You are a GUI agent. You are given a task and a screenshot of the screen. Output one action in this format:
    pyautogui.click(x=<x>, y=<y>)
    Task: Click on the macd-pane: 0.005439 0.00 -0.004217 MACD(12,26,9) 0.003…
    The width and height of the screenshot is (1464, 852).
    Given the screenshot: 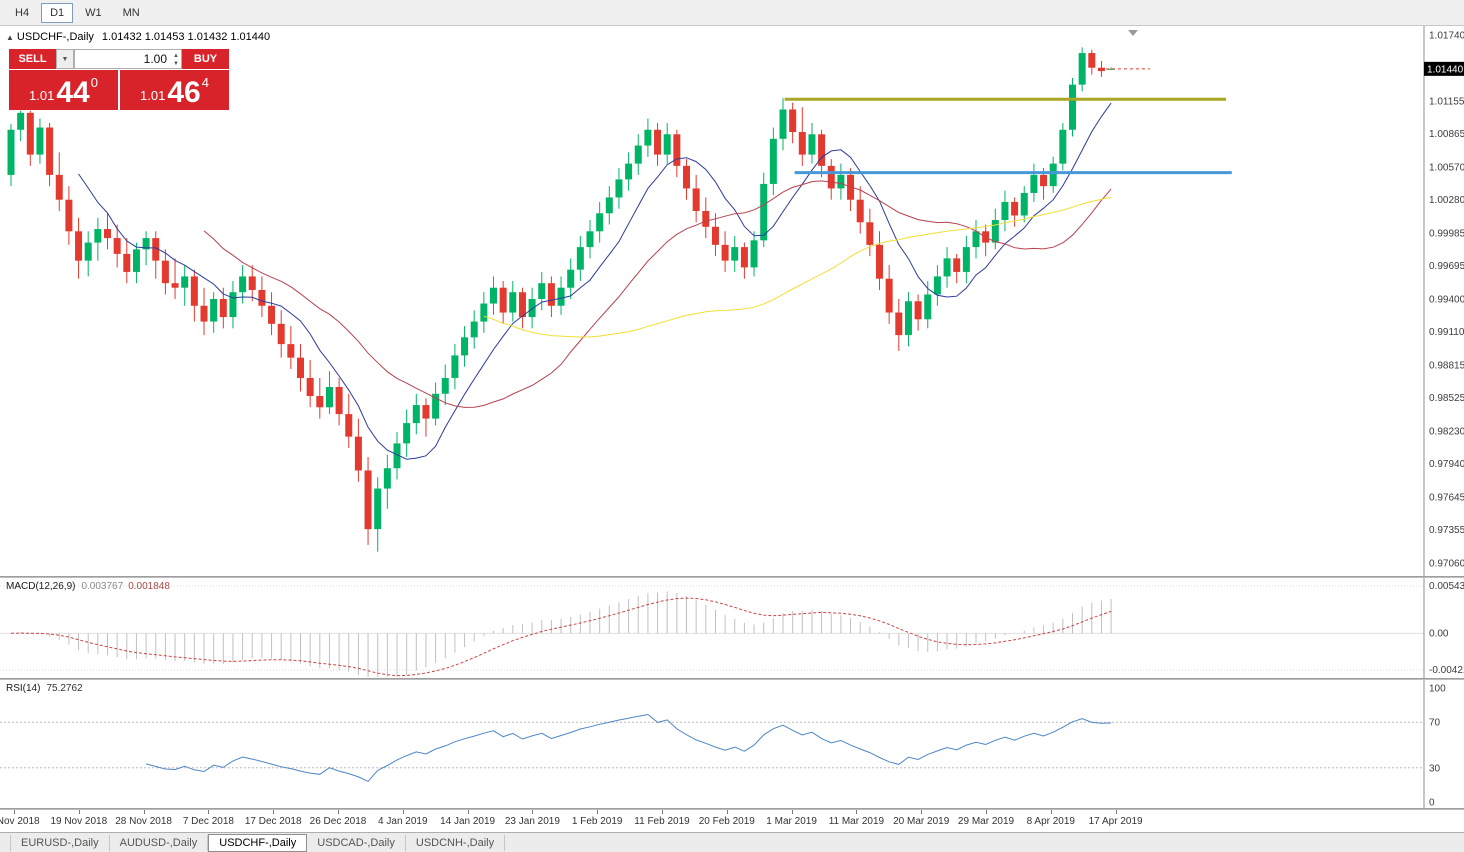 What is the action you would take?
    pyautogui.click(x=732, y=628)
    